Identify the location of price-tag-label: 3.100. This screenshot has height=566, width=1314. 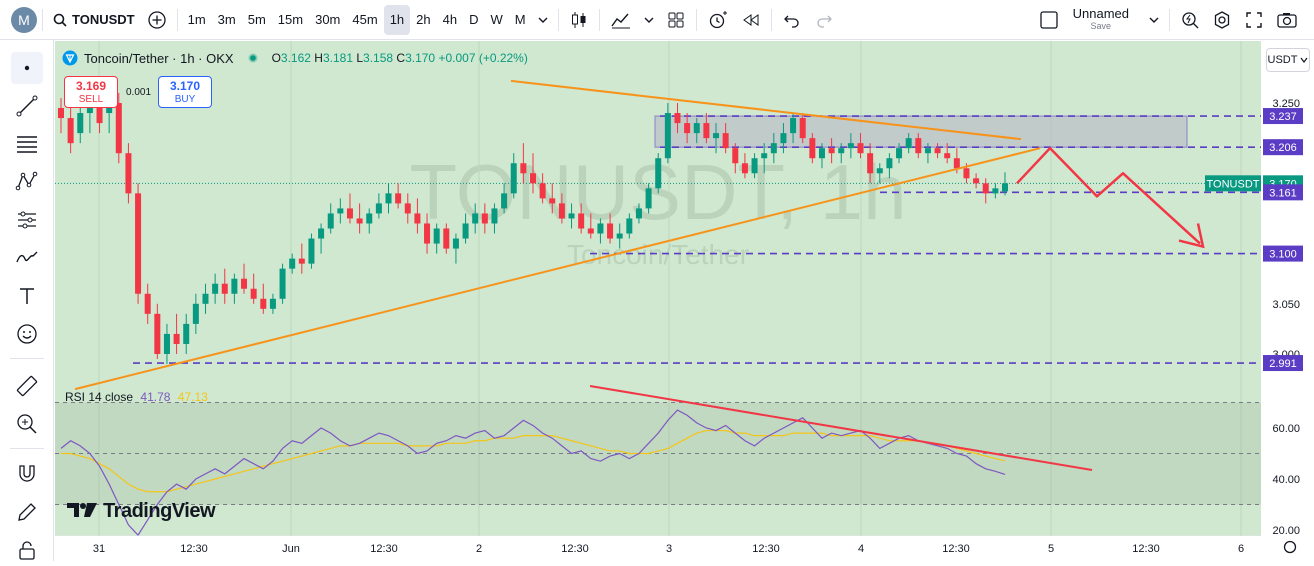
(1283, 255).